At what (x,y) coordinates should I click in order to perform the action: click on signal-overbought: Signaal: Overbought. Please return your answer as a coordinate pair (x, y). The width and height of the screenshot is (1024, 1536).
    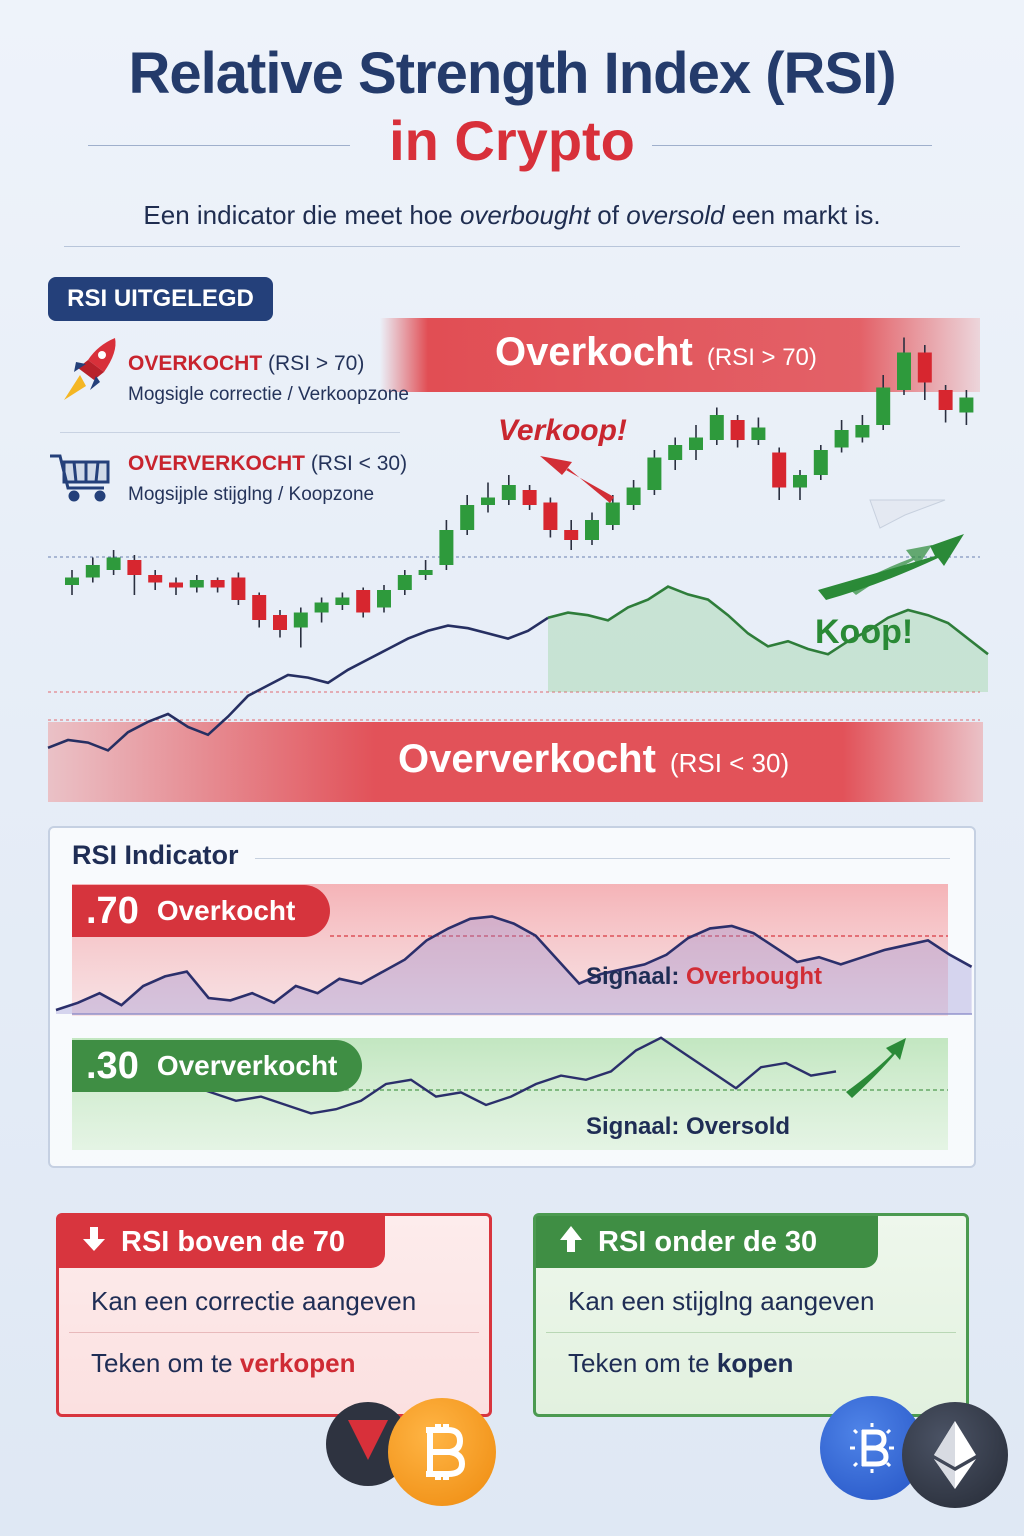
    Looking at the image, I should click on (704, 976).